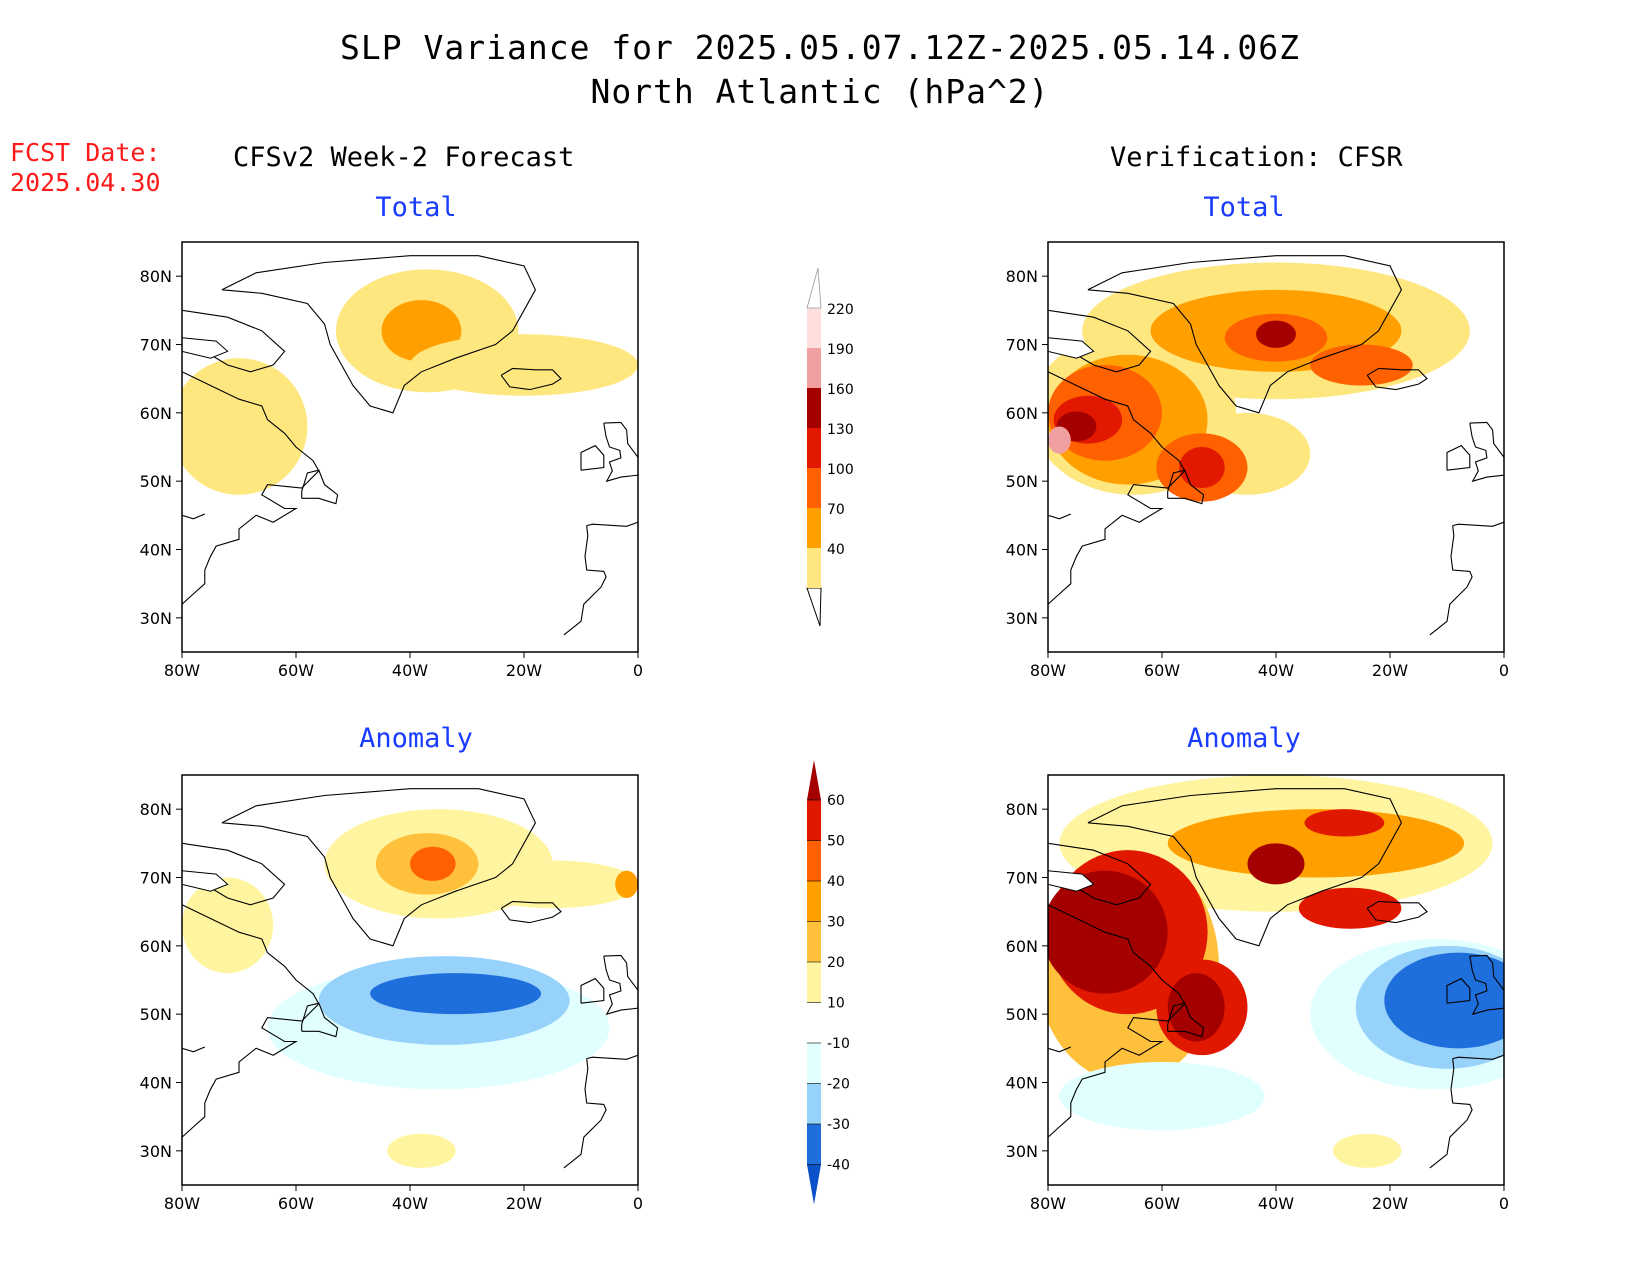 This screenshot has height=1275, width=1650. What do you see at coordinates (840, 390) in the screenshot?
I see `colorbar-total-label: 160` at bounding box center [840, 390].